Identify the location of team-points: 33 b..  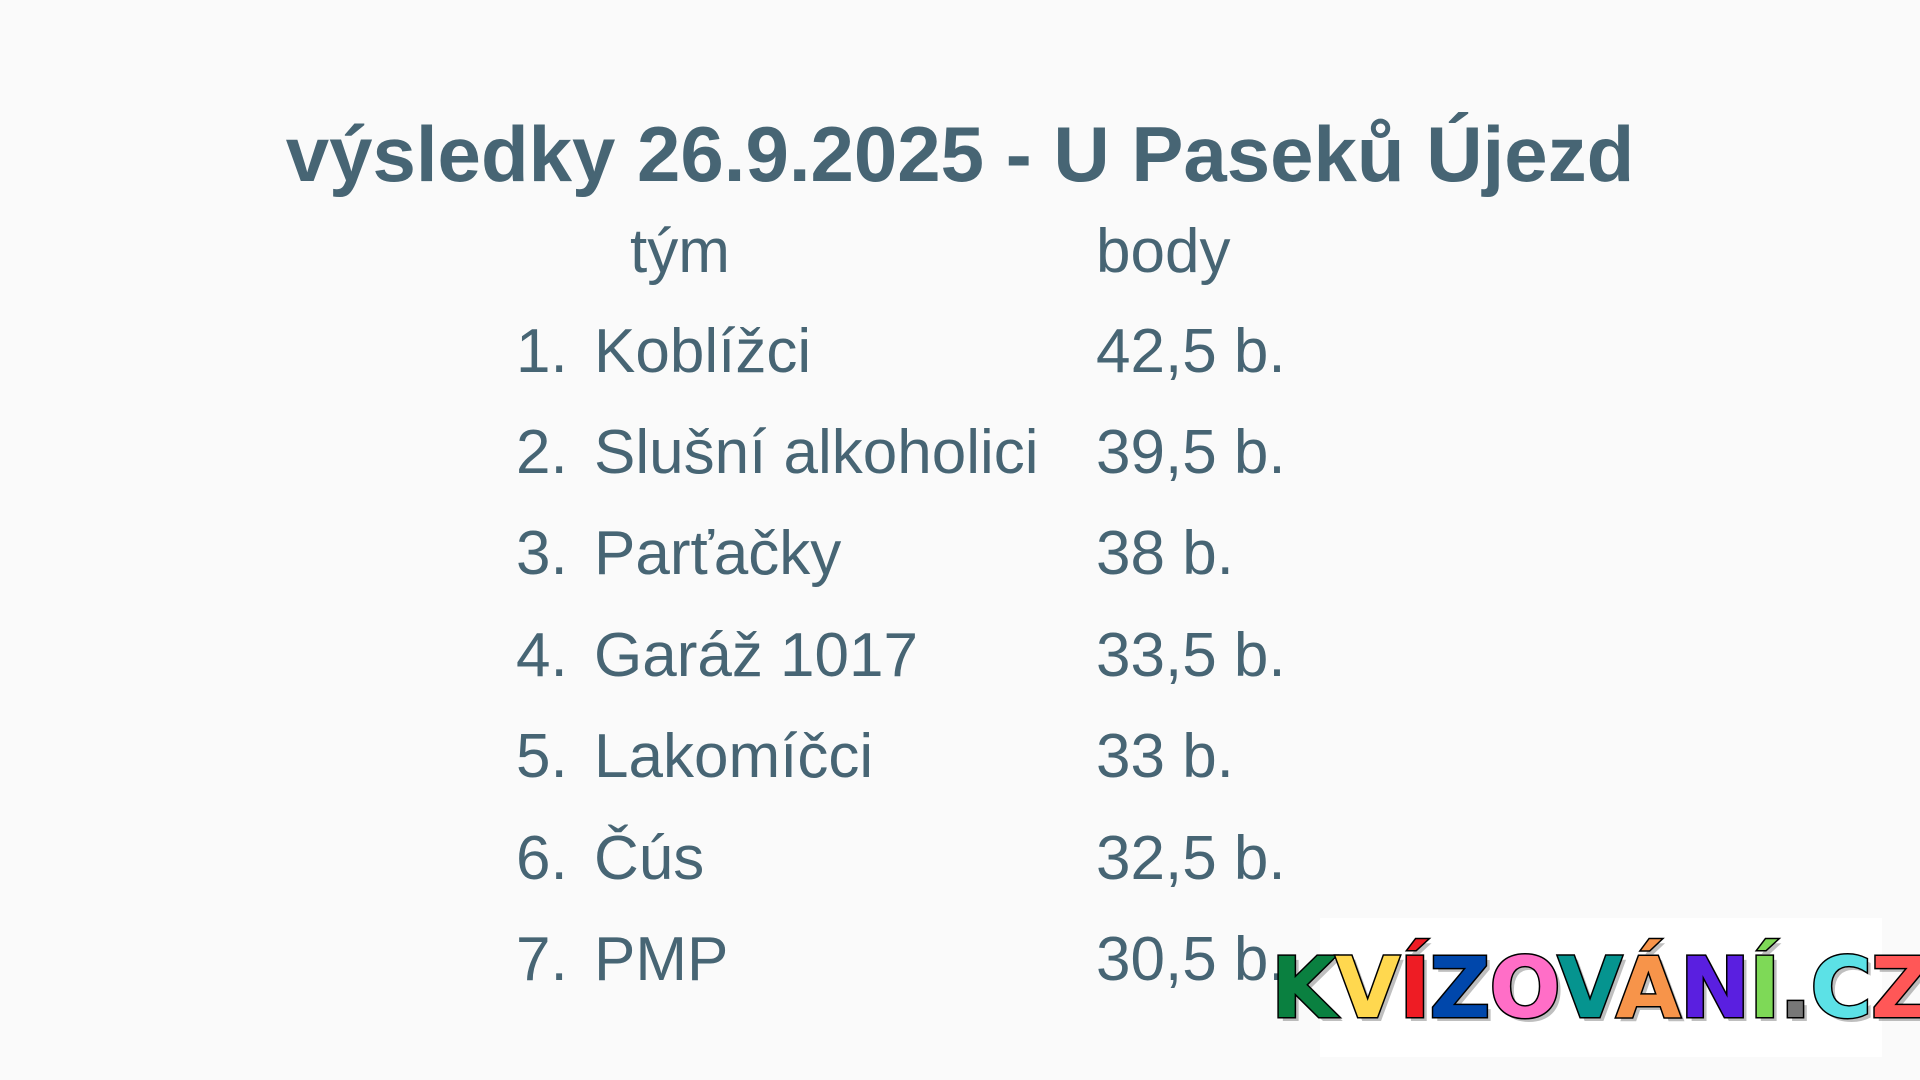
(1165, 756).